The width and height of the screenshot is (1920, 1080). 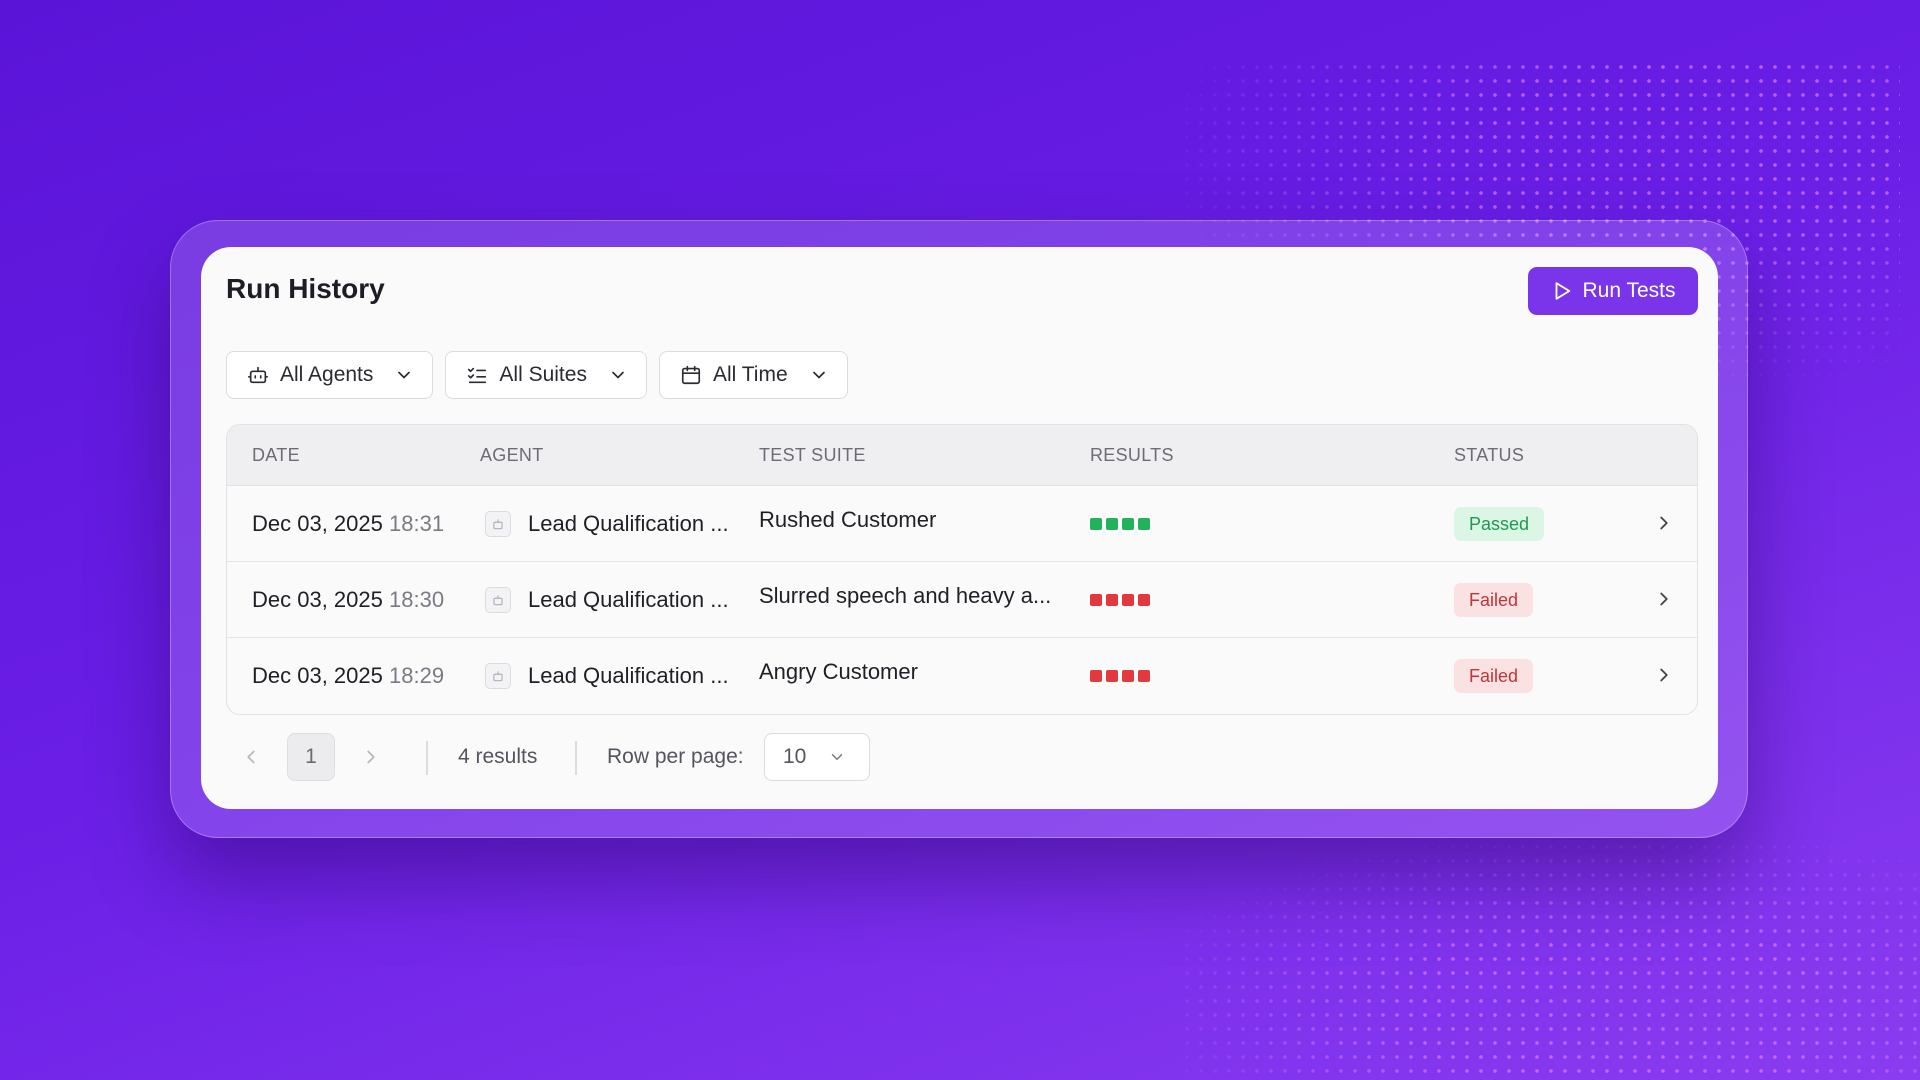 I want to click on chevron-left-icon, so click(x=251, y=757).